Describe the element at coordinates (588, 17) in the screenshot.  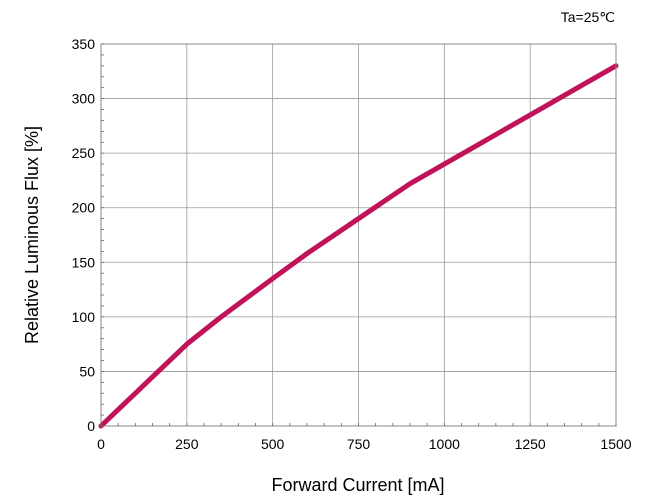
I see `temperature-annotation: Ta=25℃` at that location.